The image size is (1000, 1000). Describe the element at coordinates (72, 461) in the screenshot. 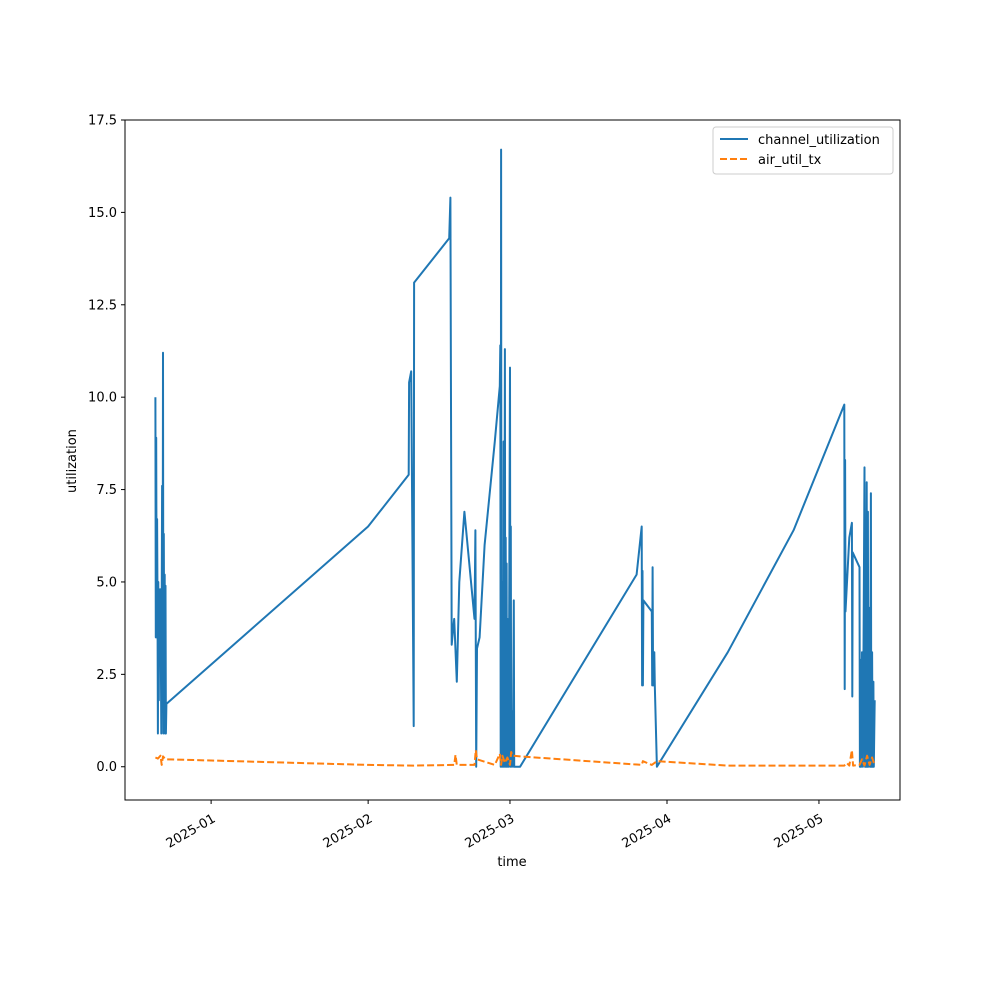

I see `y-axis-label: utilization` at that location.